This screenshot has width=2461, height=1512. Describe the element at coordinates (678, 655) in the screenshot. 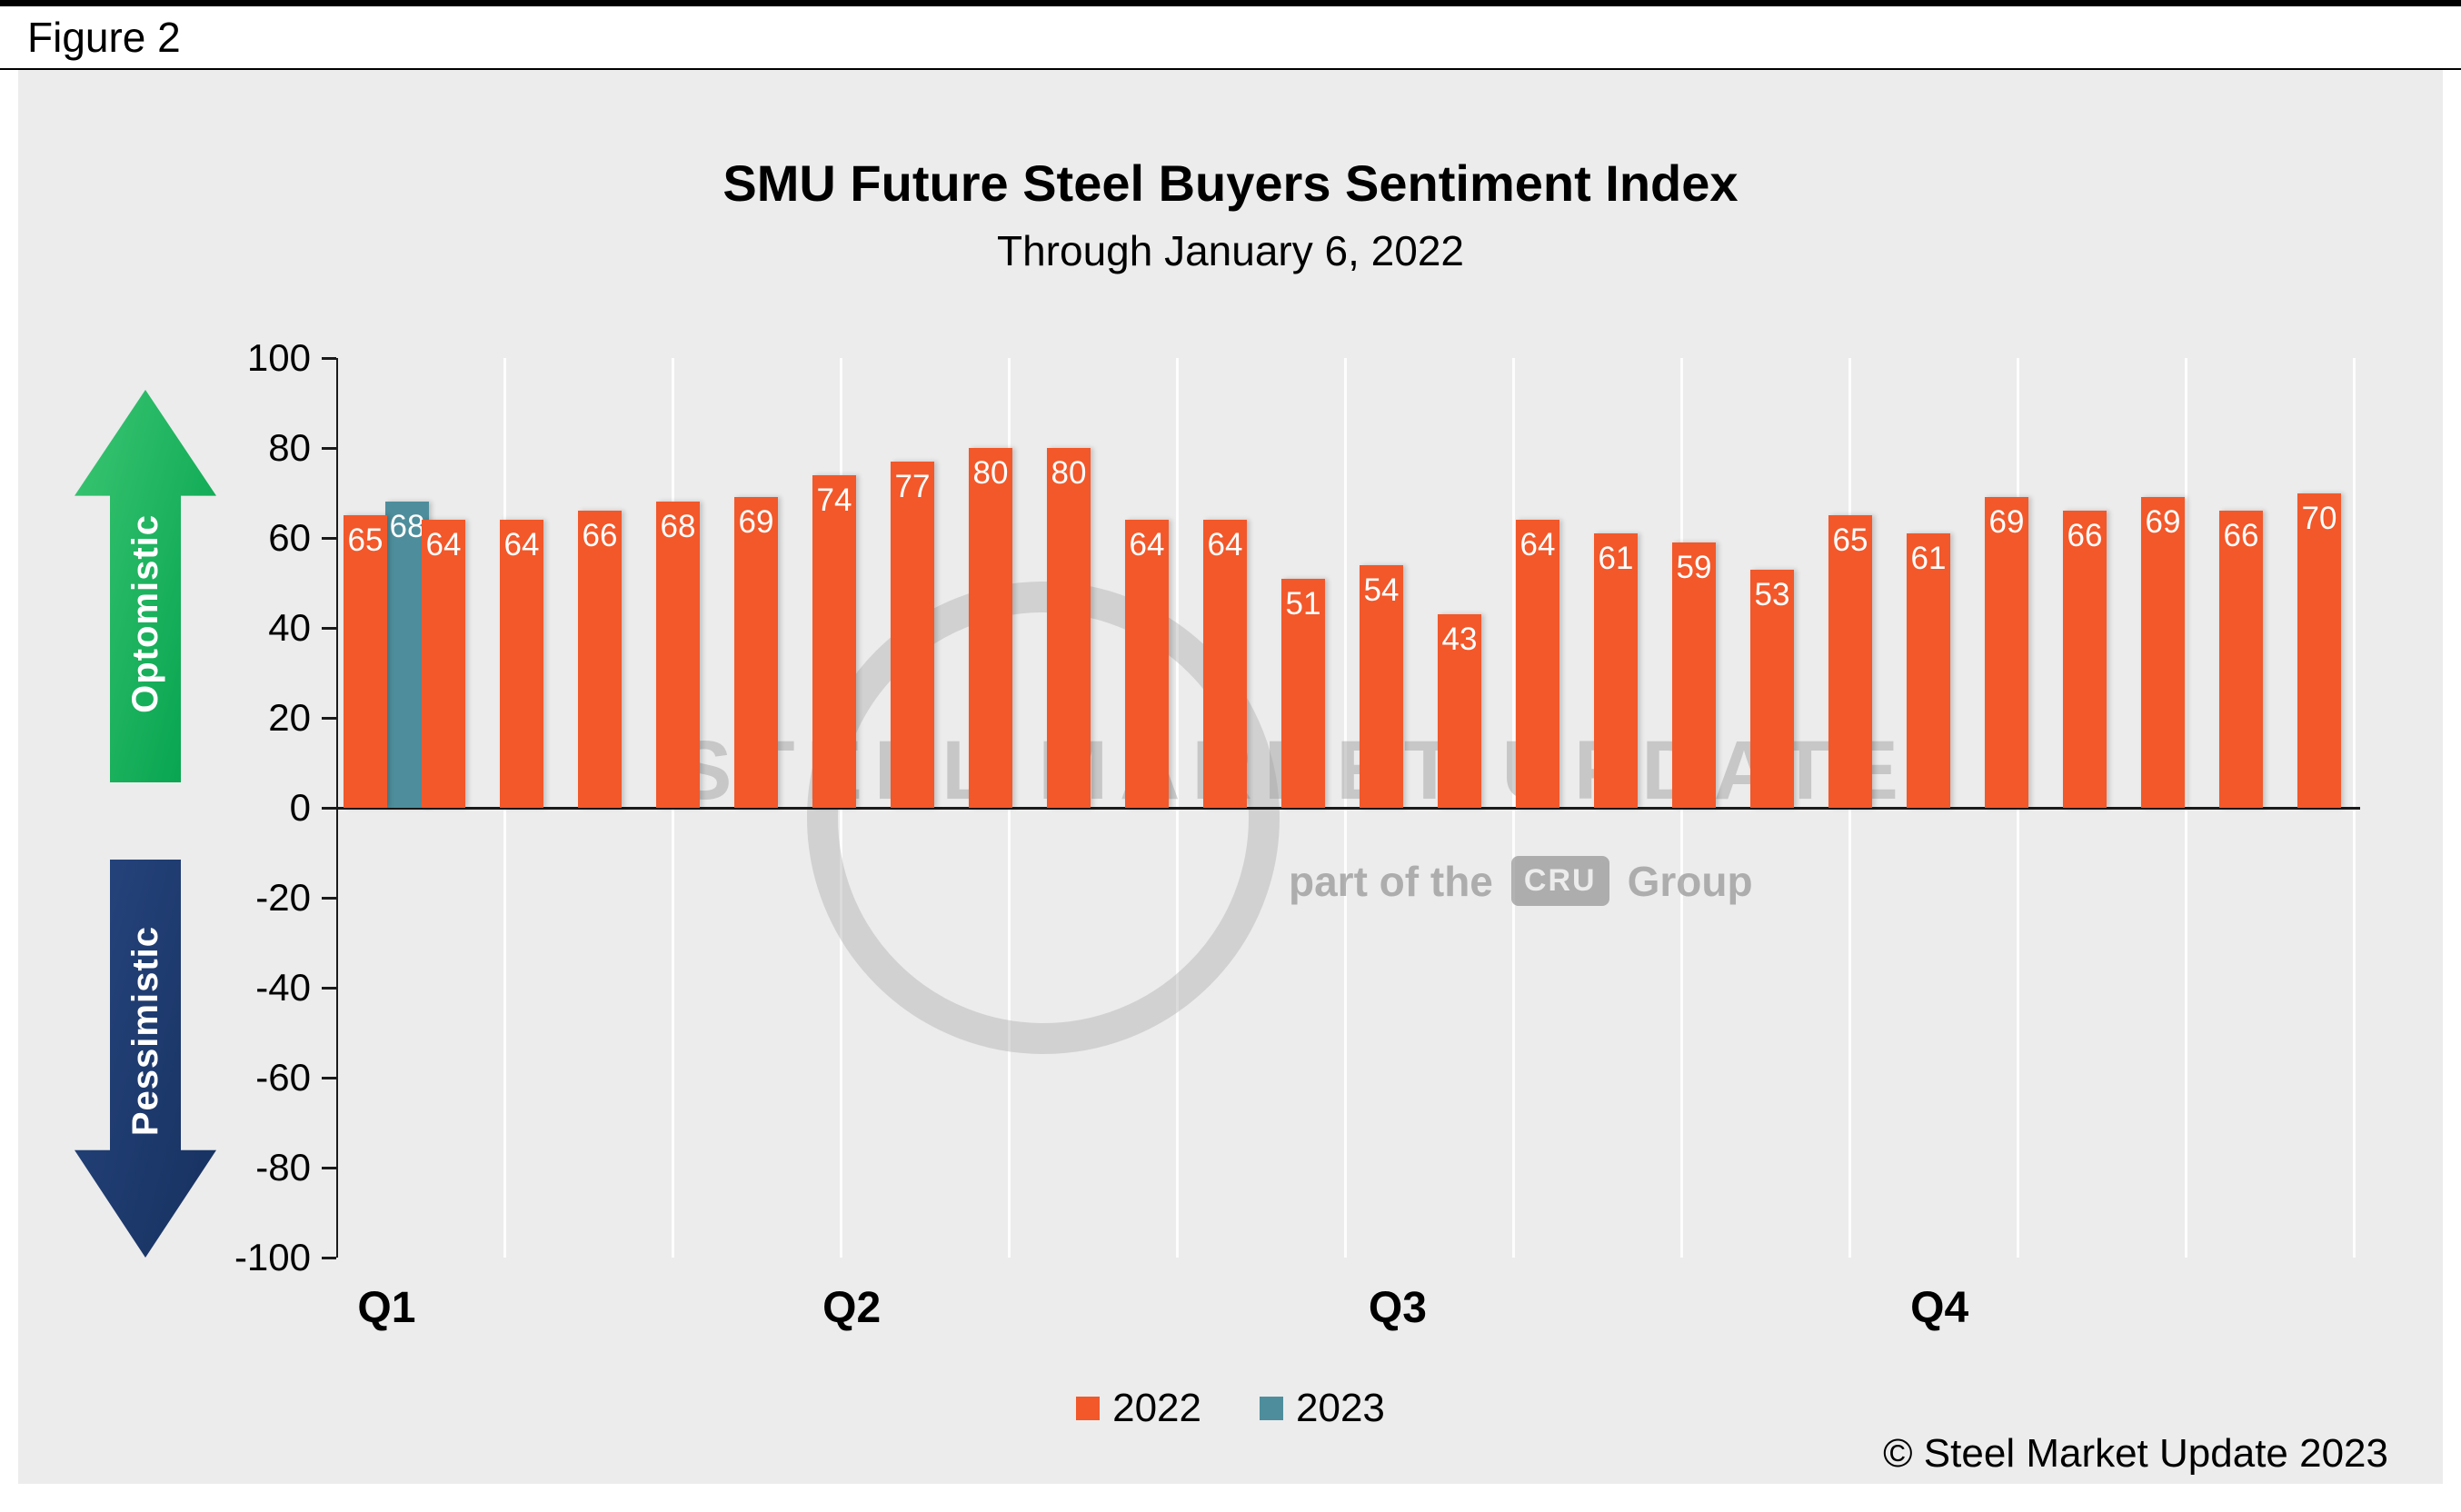

I see `bar-2022: 68` at that location.